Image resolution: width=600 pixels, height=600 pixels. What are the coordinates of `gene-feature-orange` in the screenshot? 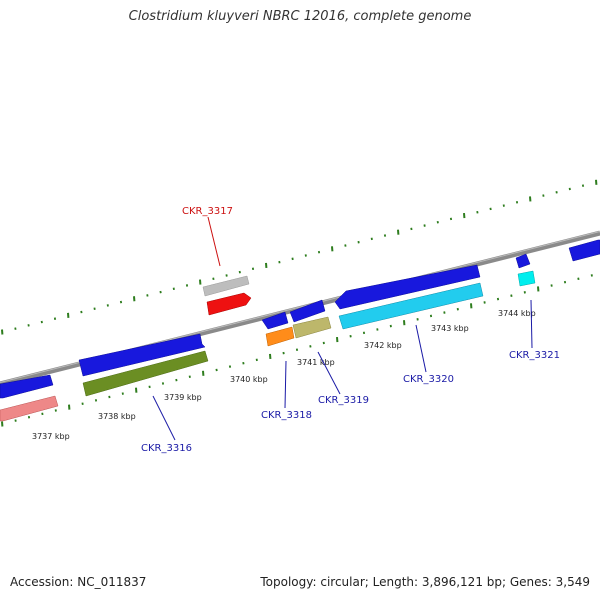 It's located at (280, 336).